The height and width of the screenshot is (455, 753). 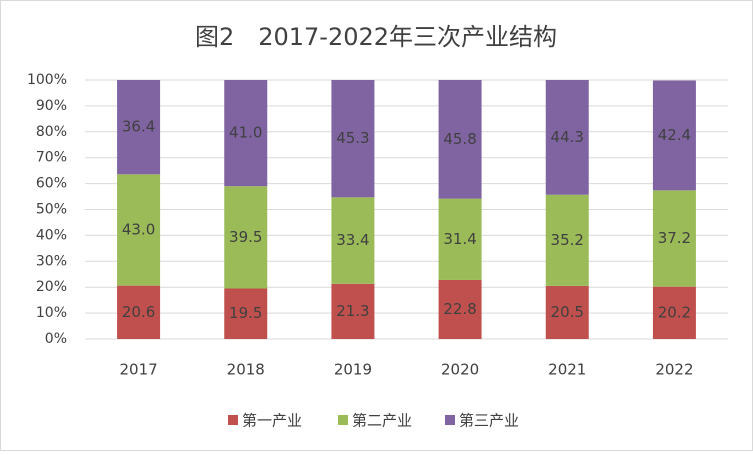 I want to click on legend-label: 第二产业, so click(x=382, y=421).